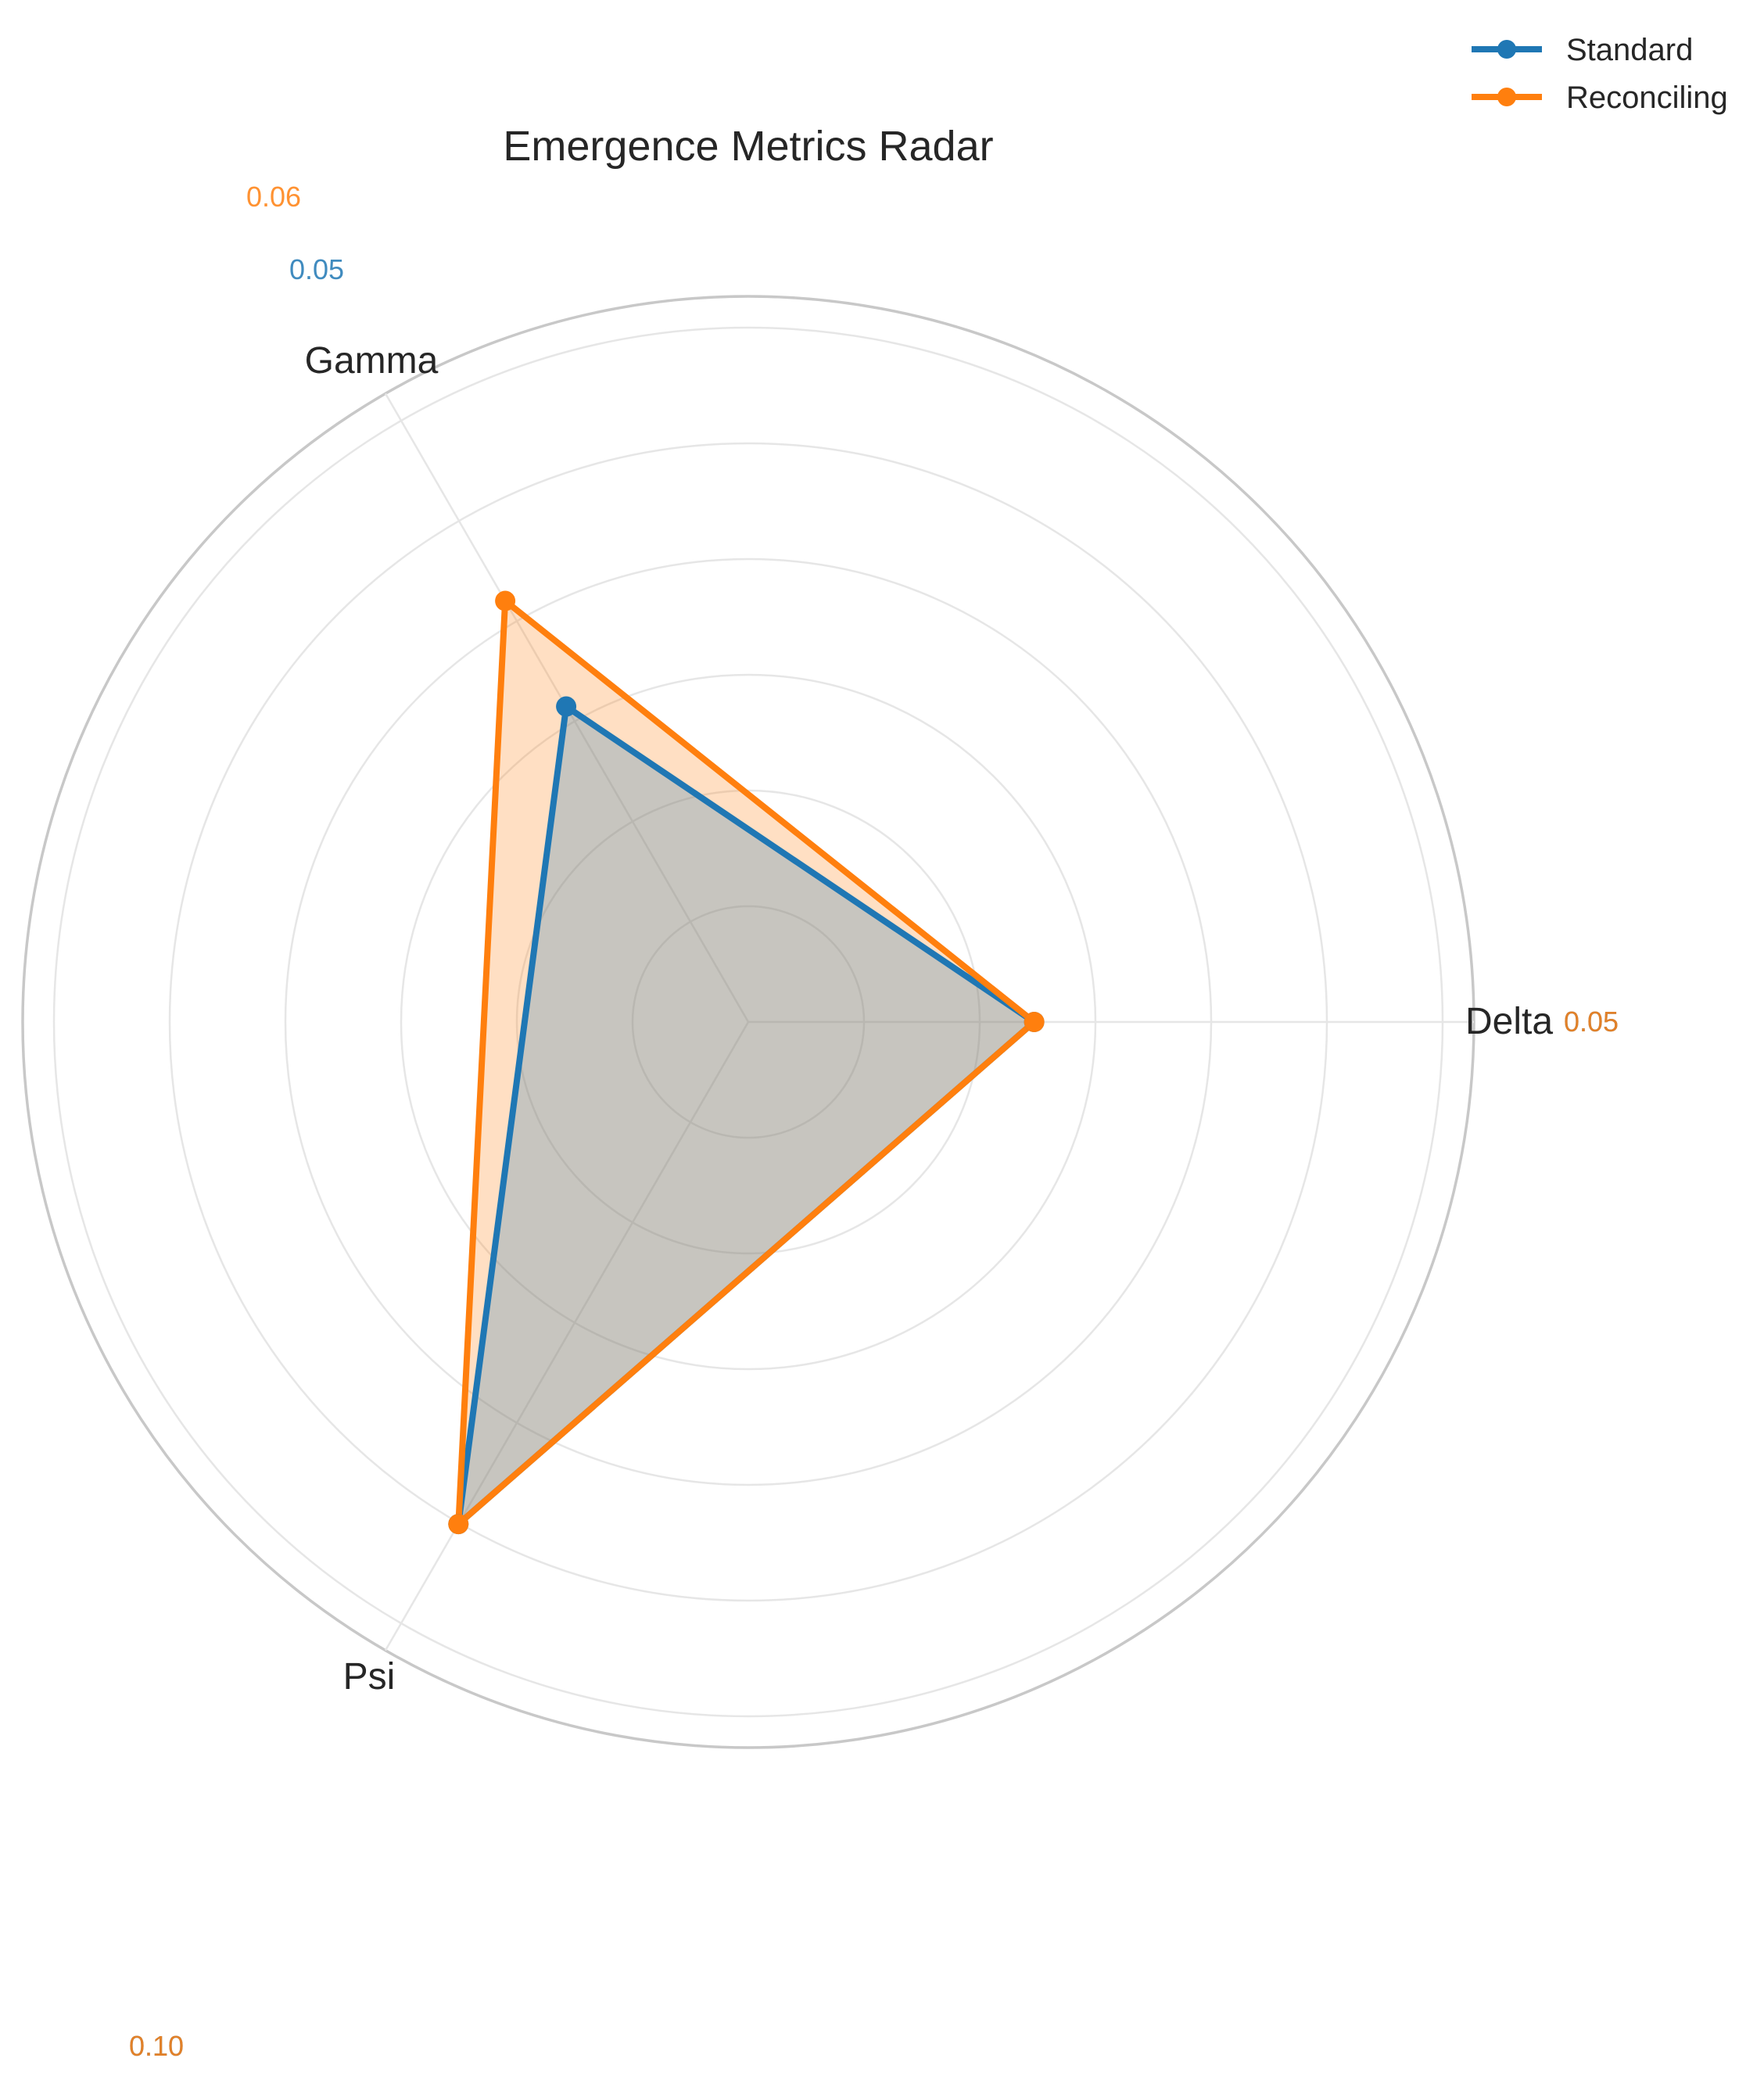 The height and width of the screenshot is (2076, 1764). What do you see at coordinates (1629, 50) in the screenshot?
I see `legend-label-standard: Standard` at bounding box center [1629, 50].